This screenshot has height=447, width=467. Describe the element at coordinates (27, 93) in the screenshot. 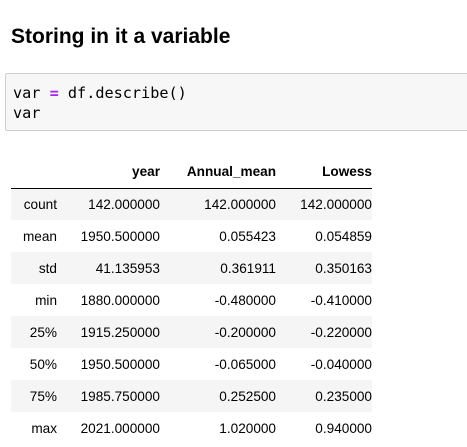

I see `code-var-name: var` at that location.